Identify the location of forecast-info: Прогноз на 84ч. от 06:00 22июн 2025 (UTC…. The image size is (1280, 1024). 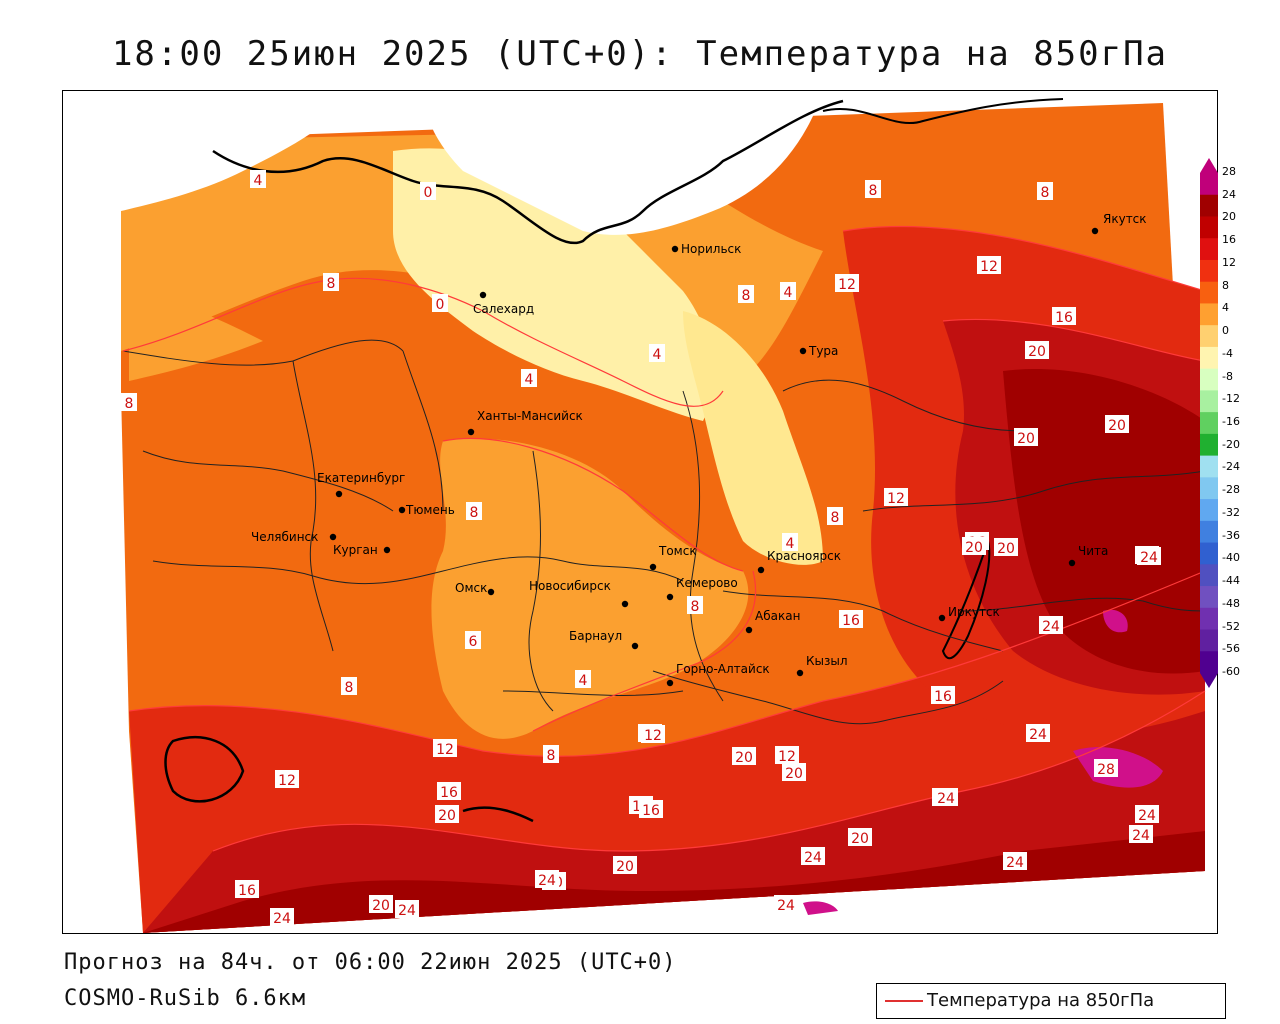
(370, 962).